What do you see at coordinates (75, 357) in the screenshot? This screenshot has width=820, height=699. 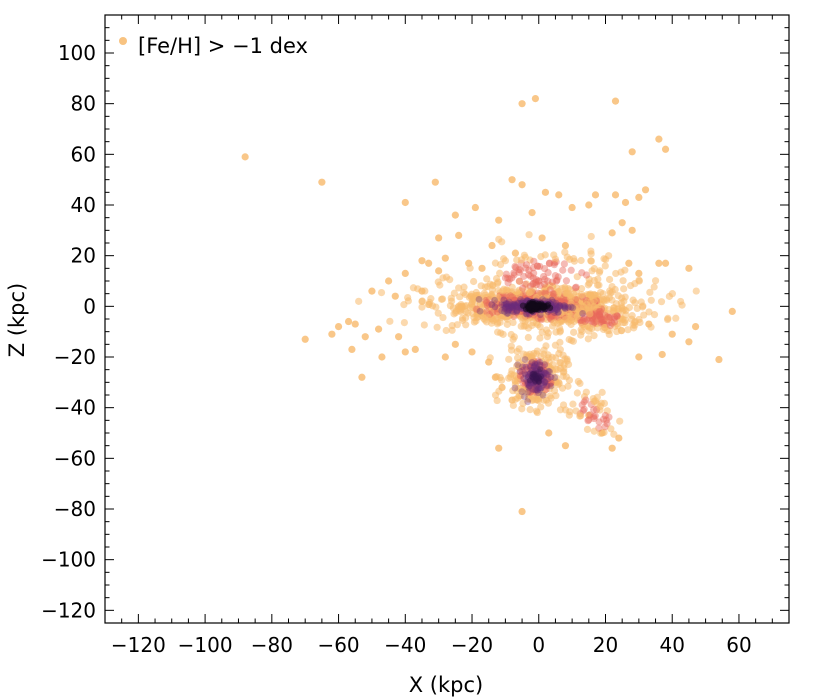 I see `y-tick-label: −20` at bounding box center [75, 357].